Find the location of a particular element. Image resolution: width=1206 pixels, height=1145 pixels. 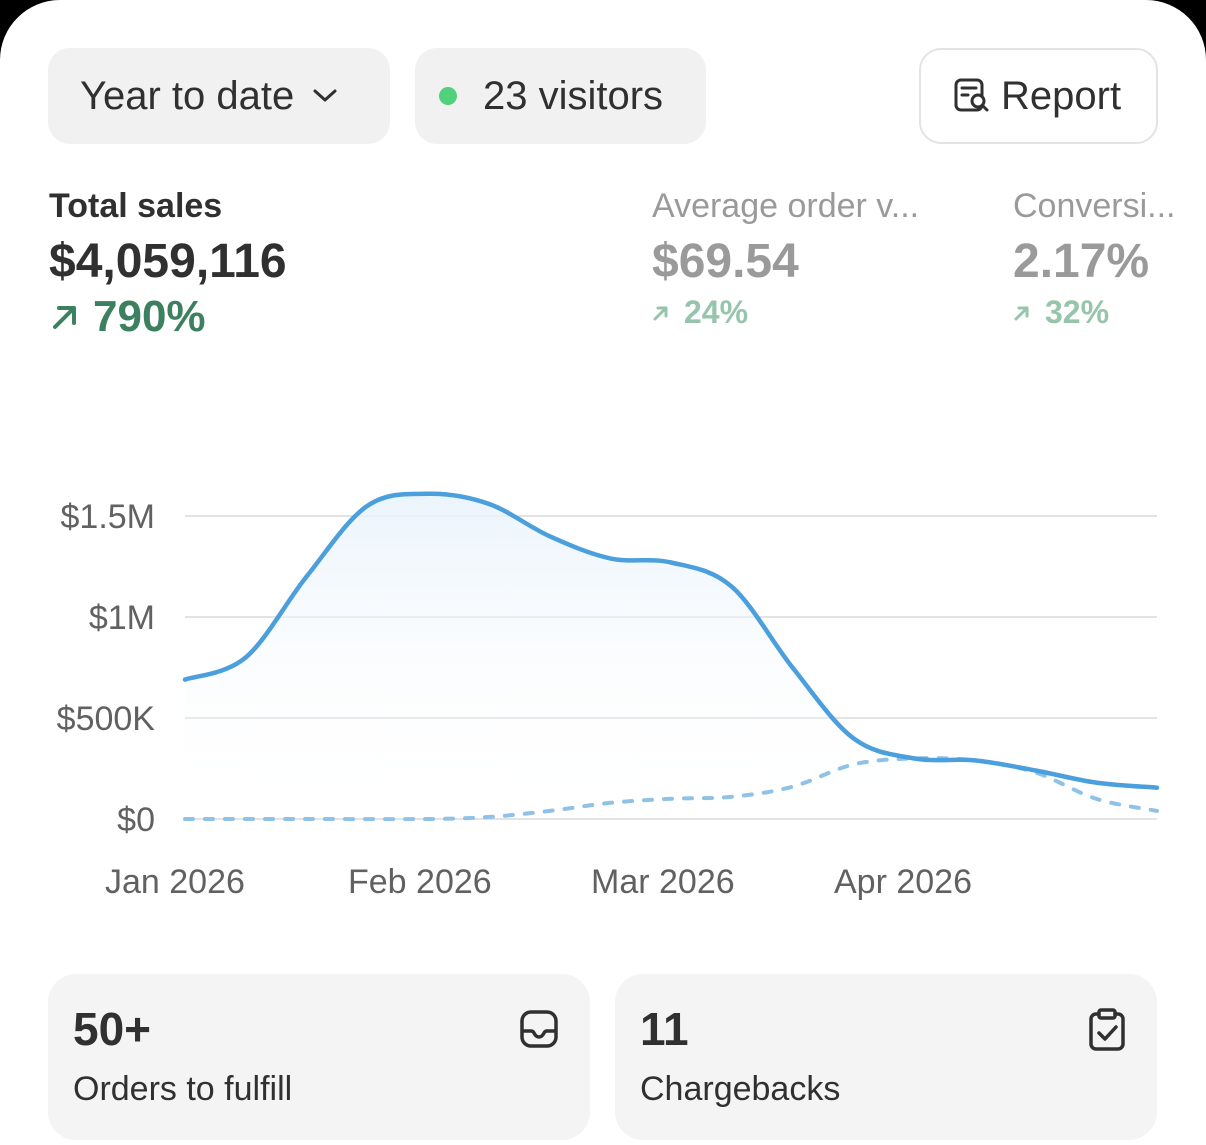

orders-count: 50+ is located at coordinates (112, 1029).